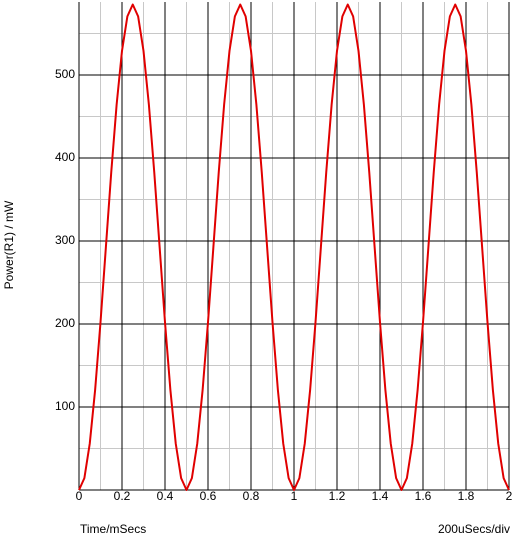  I want to click on x-tick-label: 2, so click(509, 496).